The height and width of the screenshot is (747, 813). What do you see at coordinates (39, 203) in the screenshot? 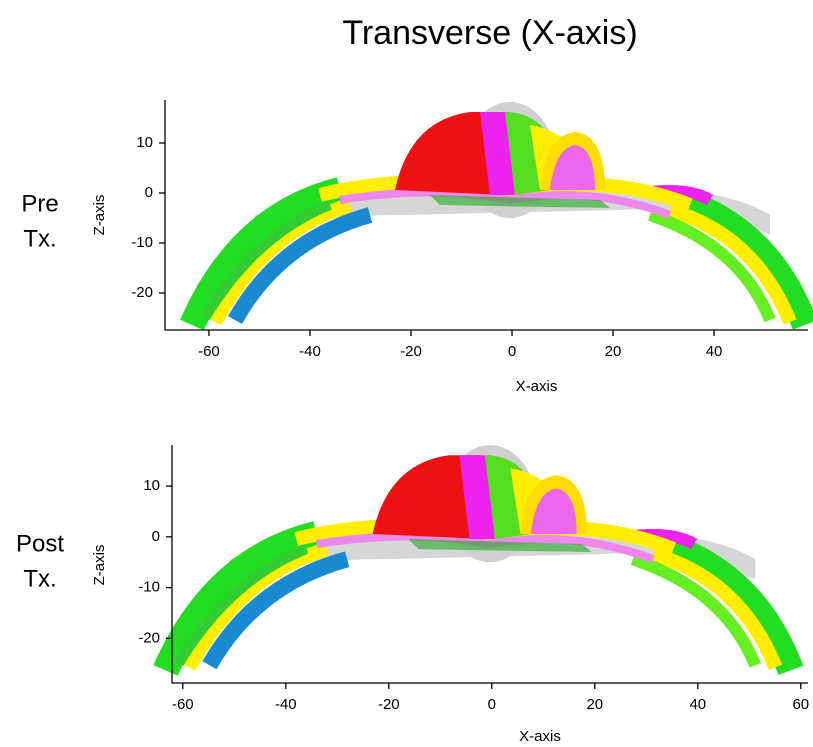
I see `row-label: Pre` at bounding box center [39, 203].